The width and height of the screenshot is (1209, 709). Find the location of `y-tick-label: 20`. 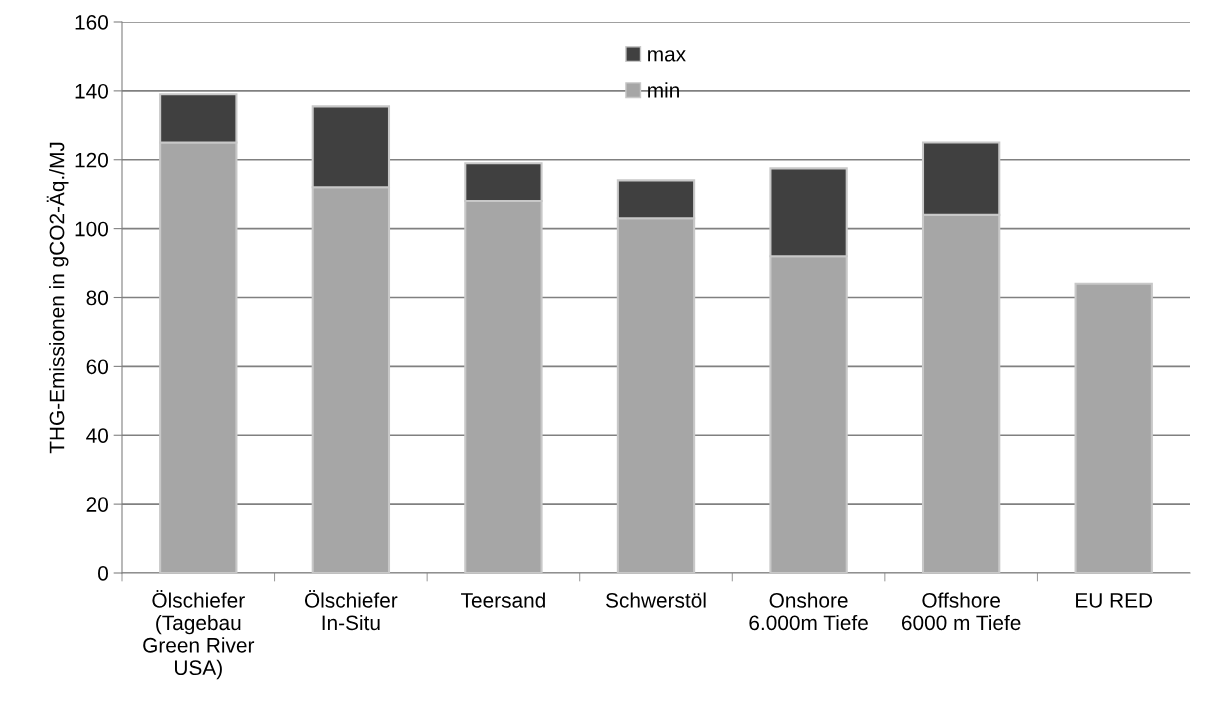

y-tick-label: 20 is located at coordinates (97, 504).